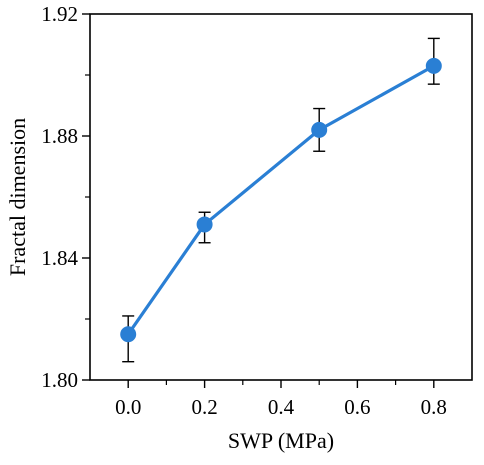 Image resolution: width=484 pixels, height=465 pixels. What do you see at coordinates (17, 197) in the screenshot?
I see `y-axis-label: Fractal dimension` at bounding box center [17, 197].